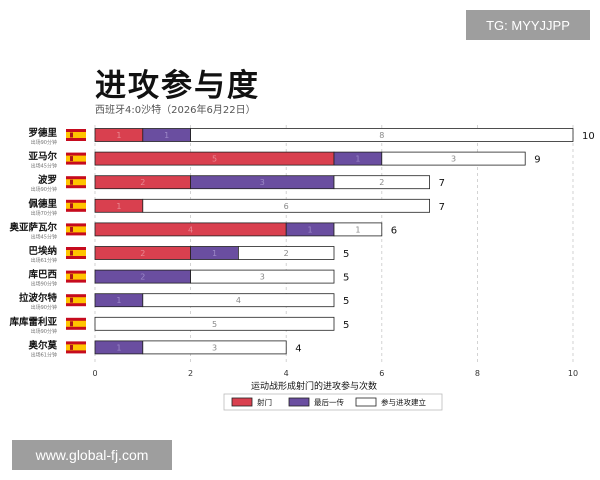 The image size is (600, 480). I want to click on player-name: 奥尔莫, so click(42, 345).